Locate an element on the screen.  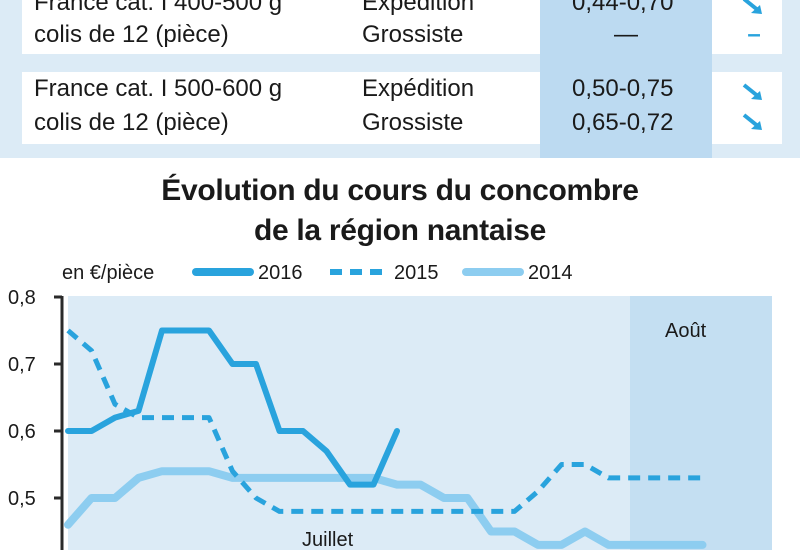
period-label-august: Août is located at coordinates (686, 331).